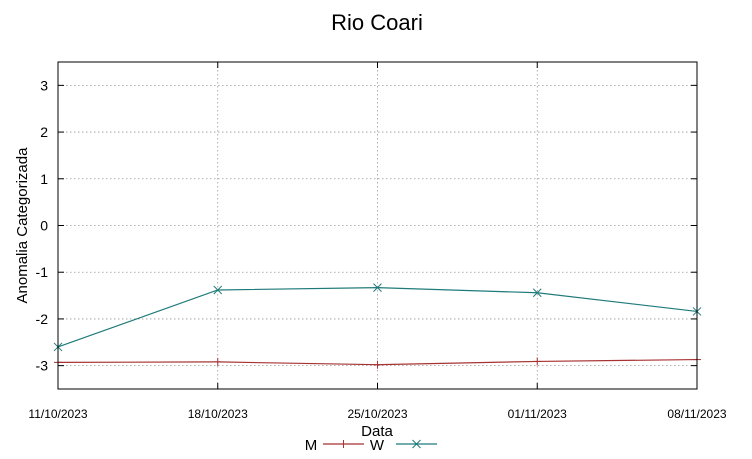 The image size is (752, 459). Describe the element at coordinates (377, 431) in the screenshot. I see `x-axis-label: Data` at that location.